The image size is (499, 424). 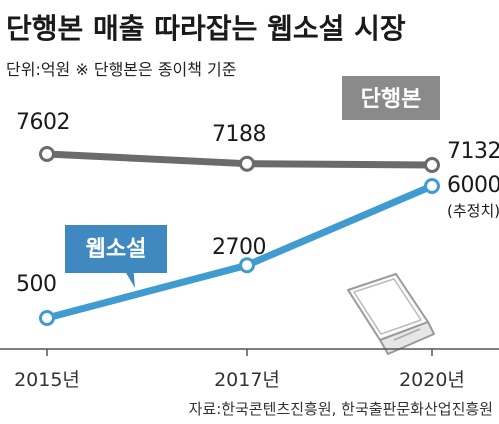 I want to click on x-ticks: 2015년 2017년 2020년, so click(x=239, y=370).